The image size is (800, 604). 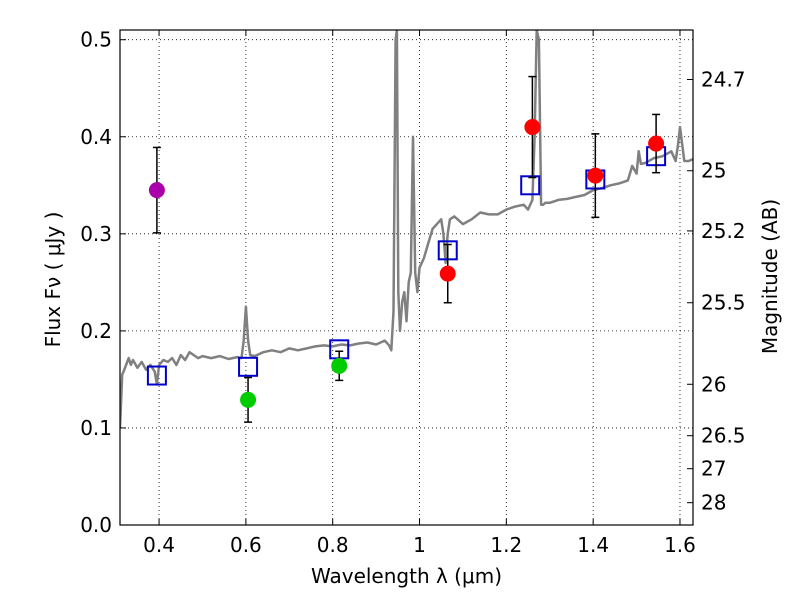 What do you see at coordinates (723, 303) in the screenshot?
I see `right-tick-label: 25.5` at bounding box center [723, 303].